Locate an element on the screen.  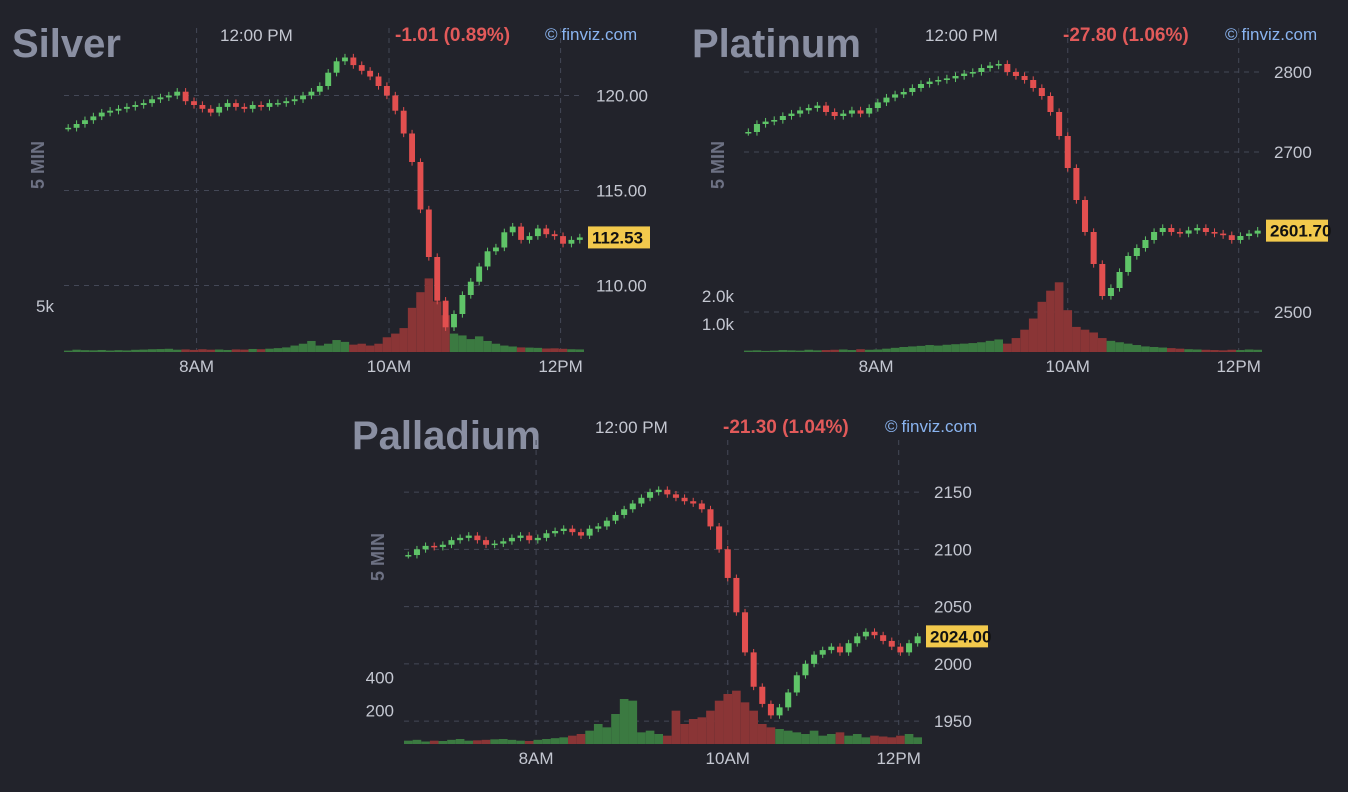
x-tick-label: 10AM is located at coordinates (1068, 366).